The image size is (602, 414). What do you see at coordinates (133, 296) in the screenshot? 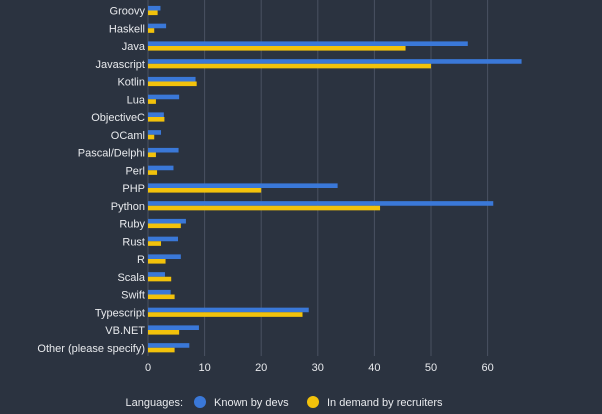
I see `category-label-swift: Swift` at bounding box center [133, 296].